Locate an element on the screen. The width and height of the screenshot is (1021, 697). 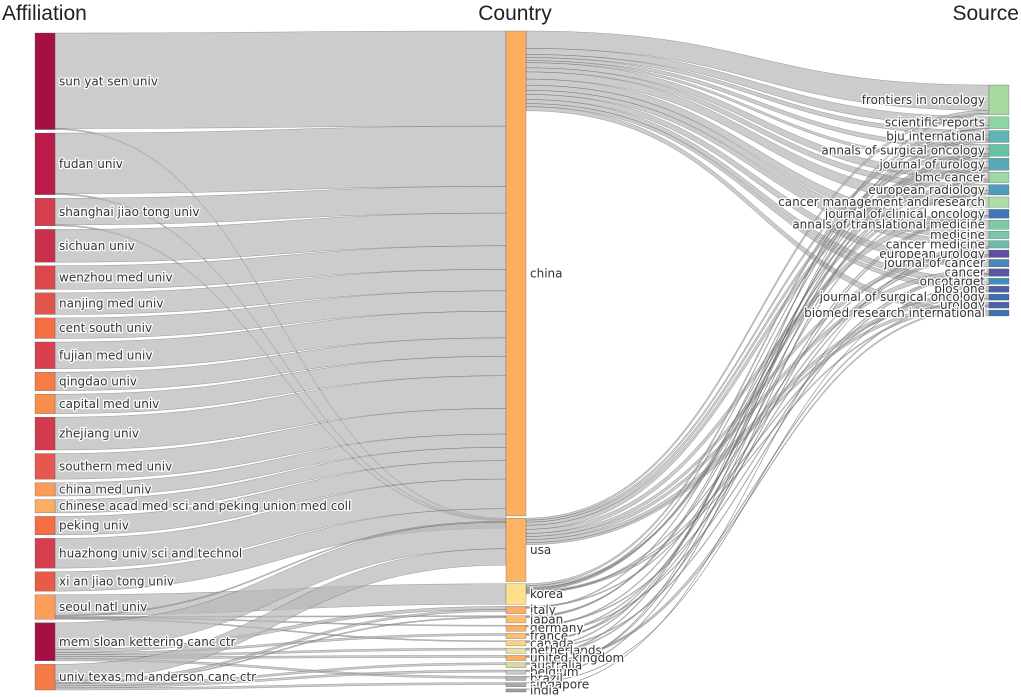
node-annals-of-translational-medicine is located at coordinates (999, 225).